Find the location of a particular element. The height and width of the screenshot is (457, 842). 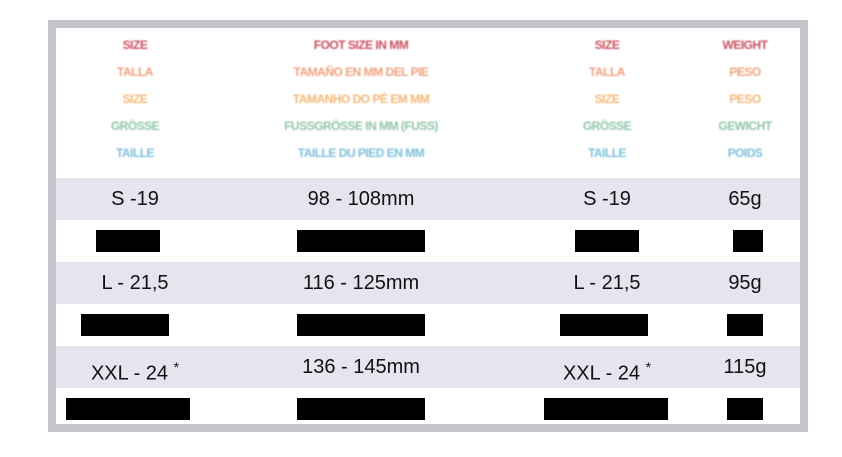

header-size-2: SIZE TALLA SIZE GRÖSSE TAILLE is located at coordinates (607, 99).